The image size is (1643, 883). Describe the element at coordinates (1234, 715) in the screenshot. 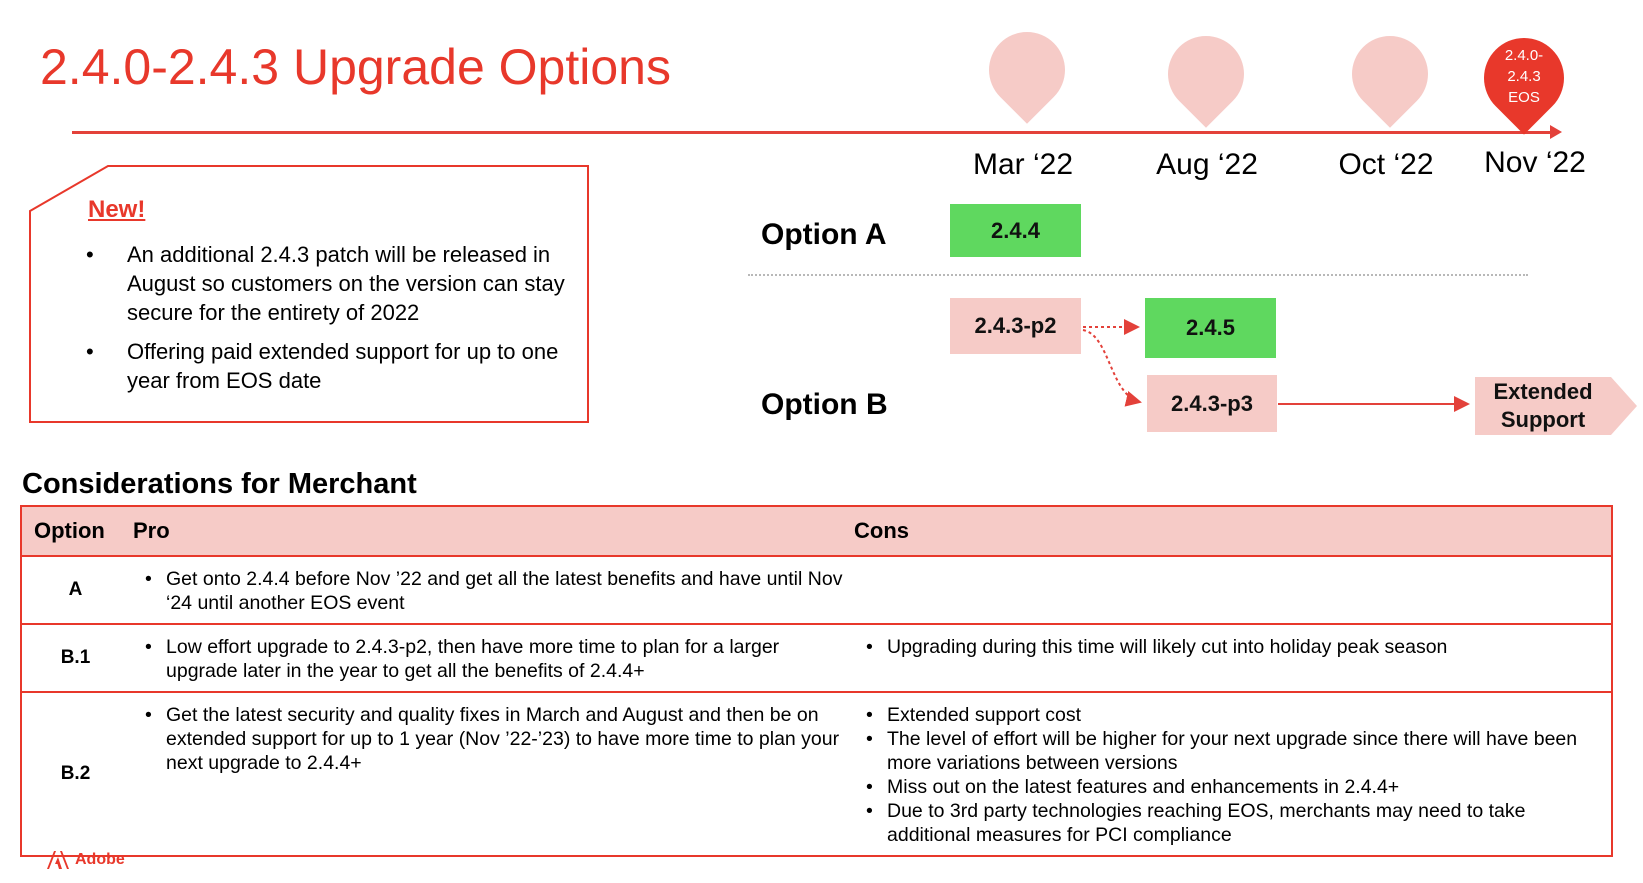

I see `cons-item: Extended support cost` at that location.